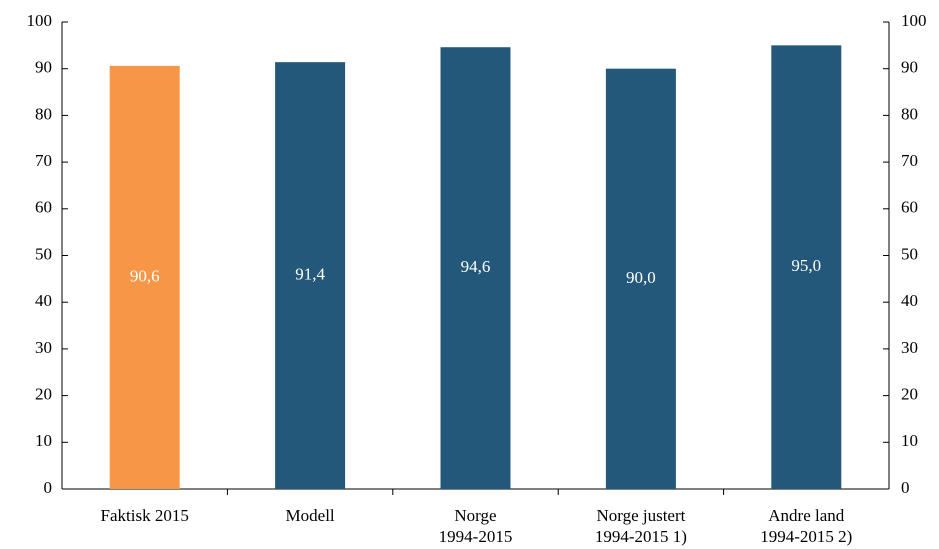  What do you see at coordinates (909, 440) in the screenshot?
I see `y2-tick-label: 10` at bounding box center [909, 440].